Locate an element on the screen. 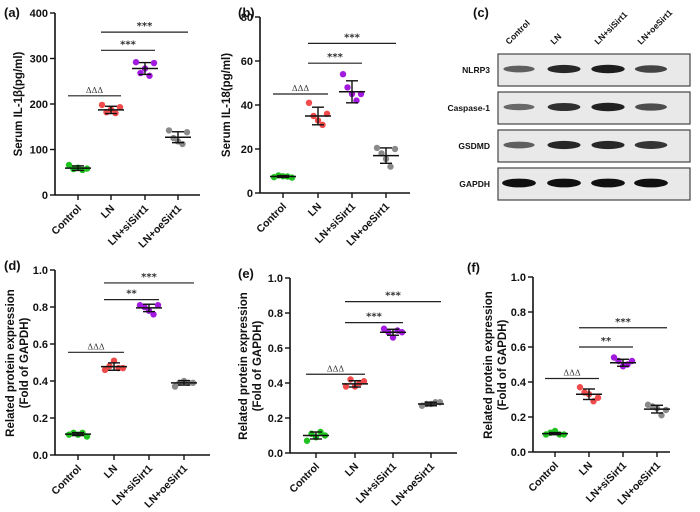 This screenshot has width=700, height=512. y-axis-title: Serum IL-18(pg/ml) is located at coordinates (227, 105).